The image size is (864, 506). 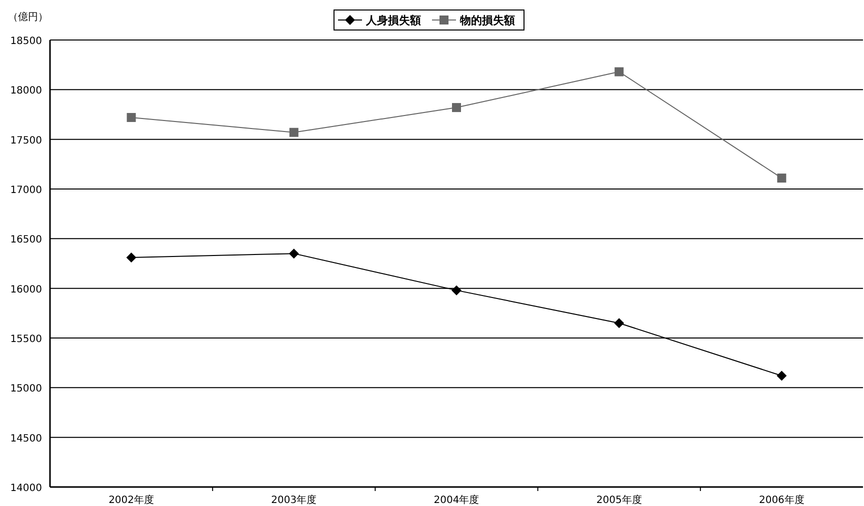 I want to click on x-tick-label: 2004年度, so click(x=457, y=500).